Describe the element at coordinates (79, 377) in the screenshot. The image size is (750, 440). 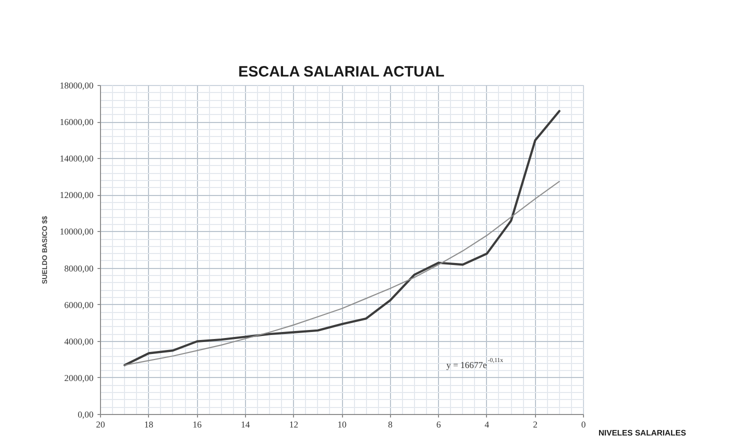
I see `y-tick-label: 2000,00` at that location.